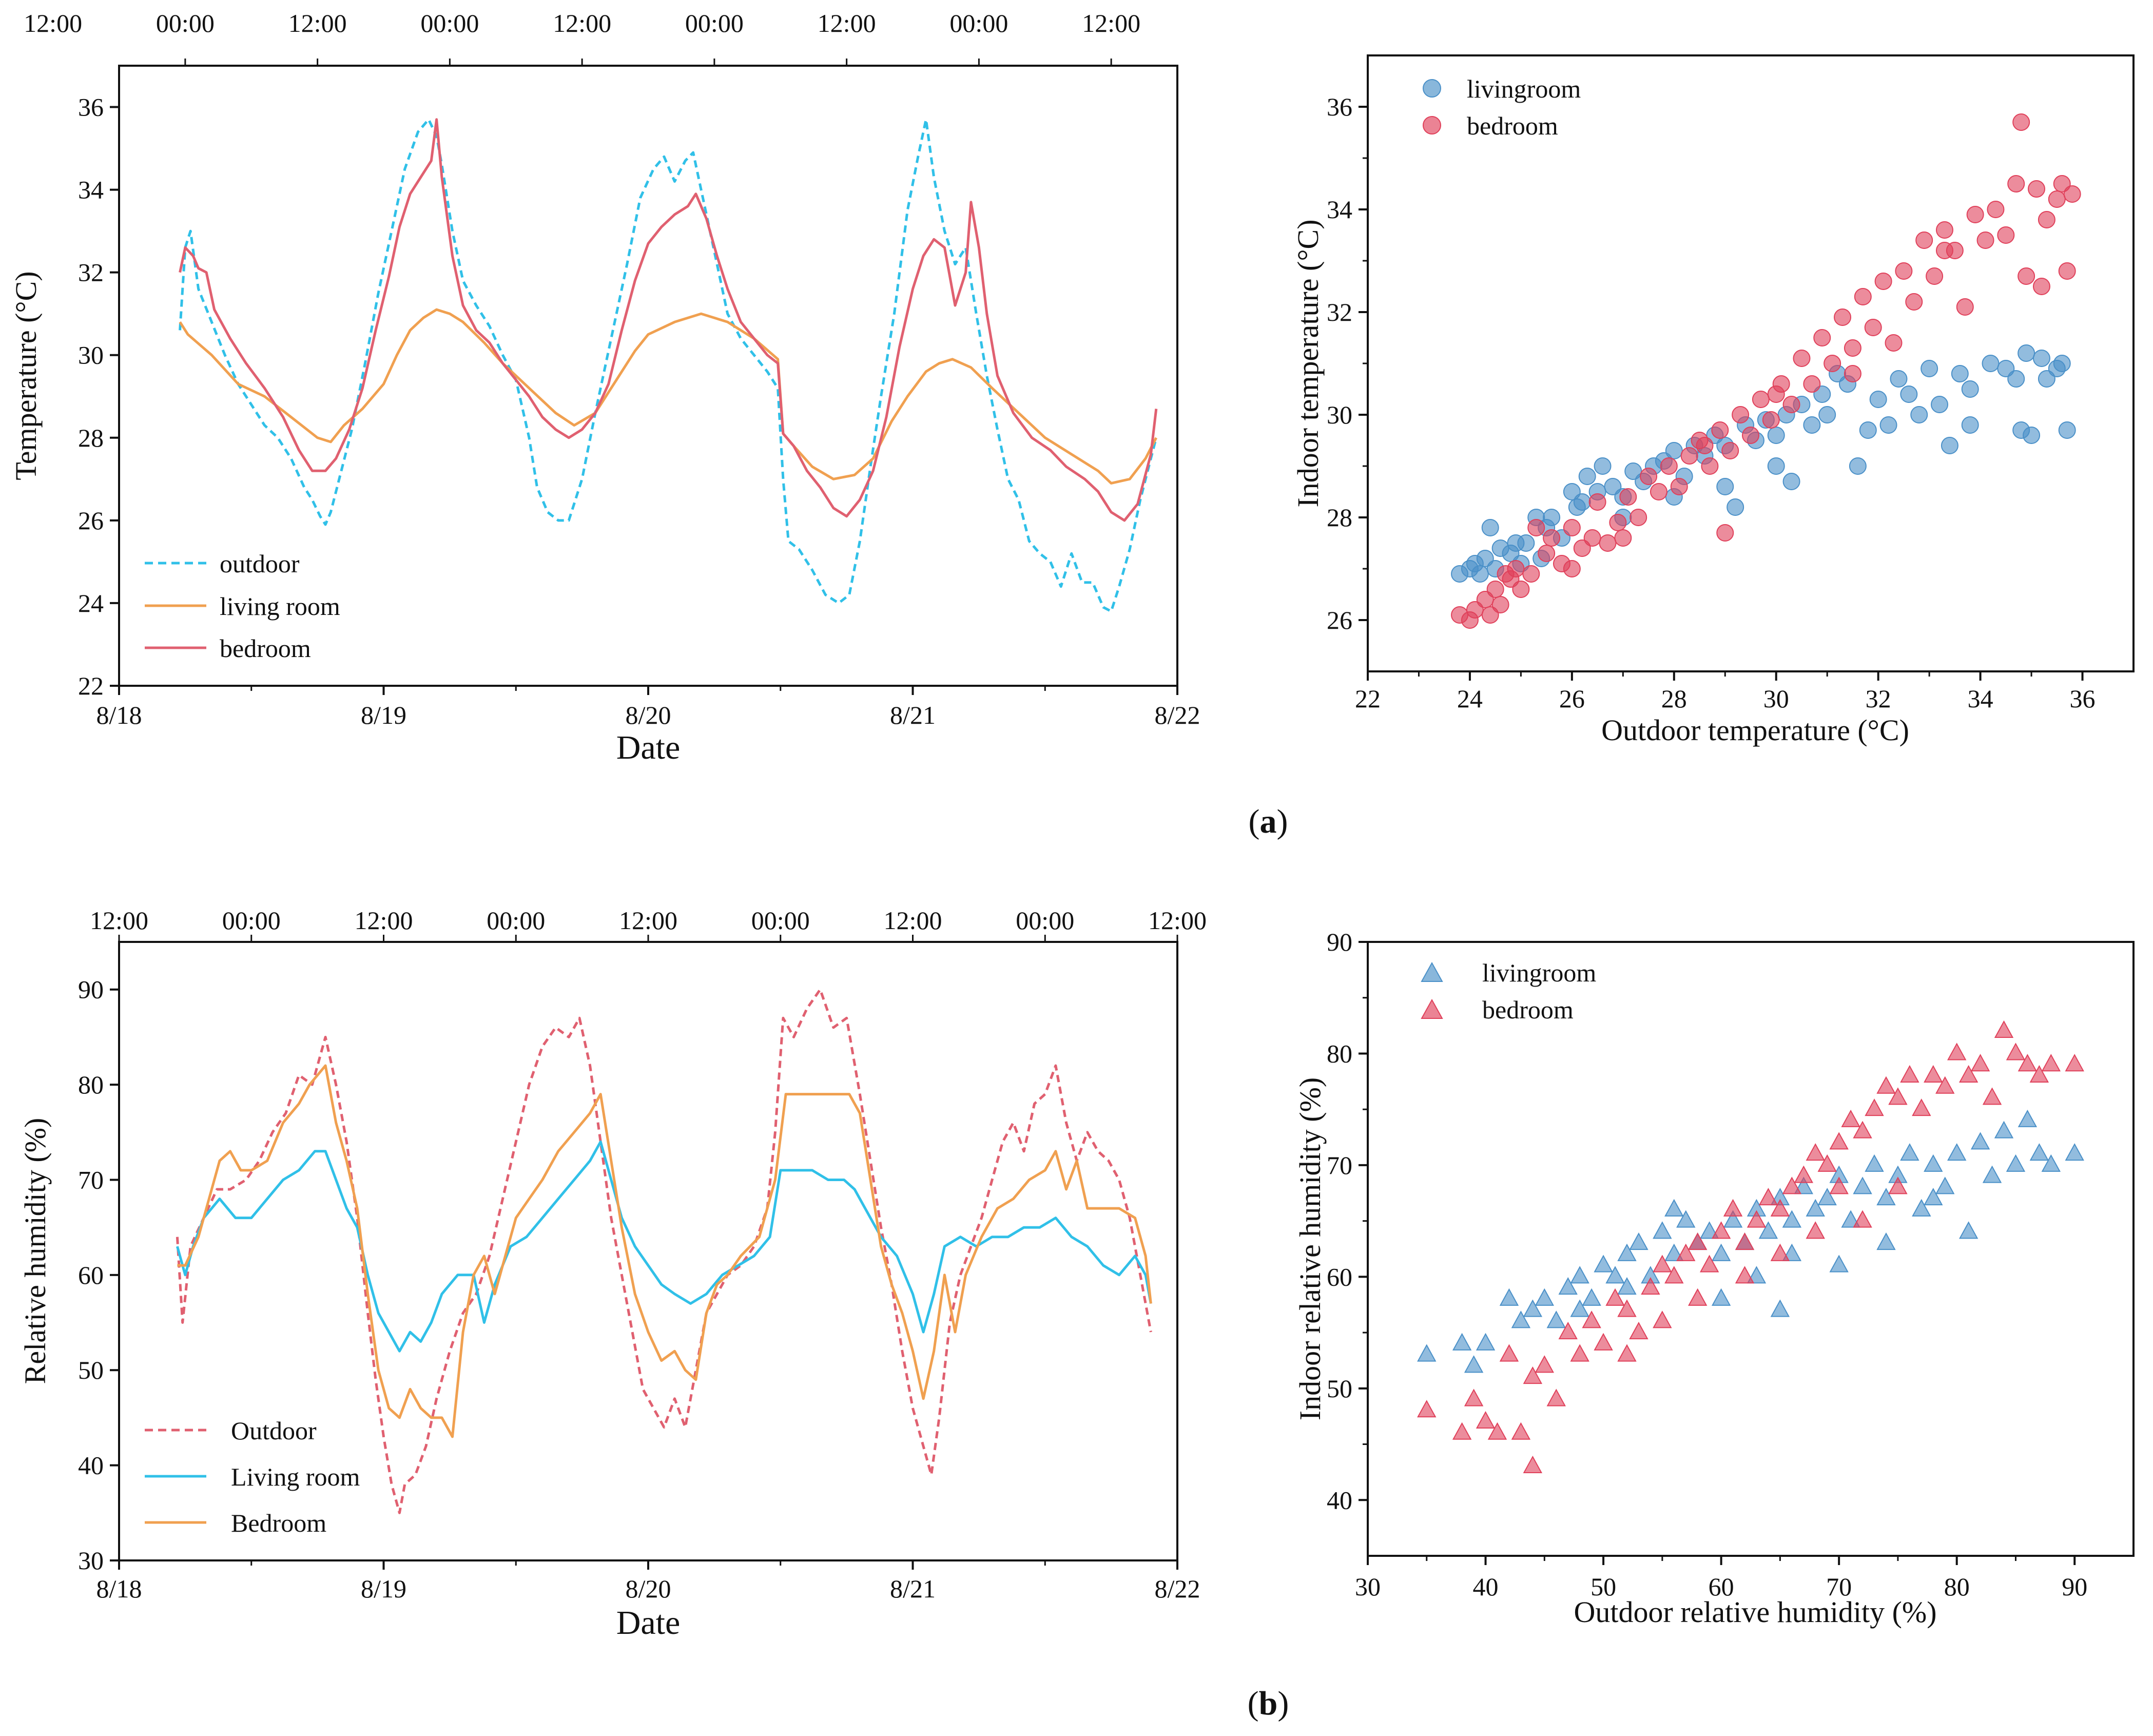  What do you see at coordinates (1674, 698) in the screenshot?
I see `x-tick-label: 28` at bounding box center [1674, 698].